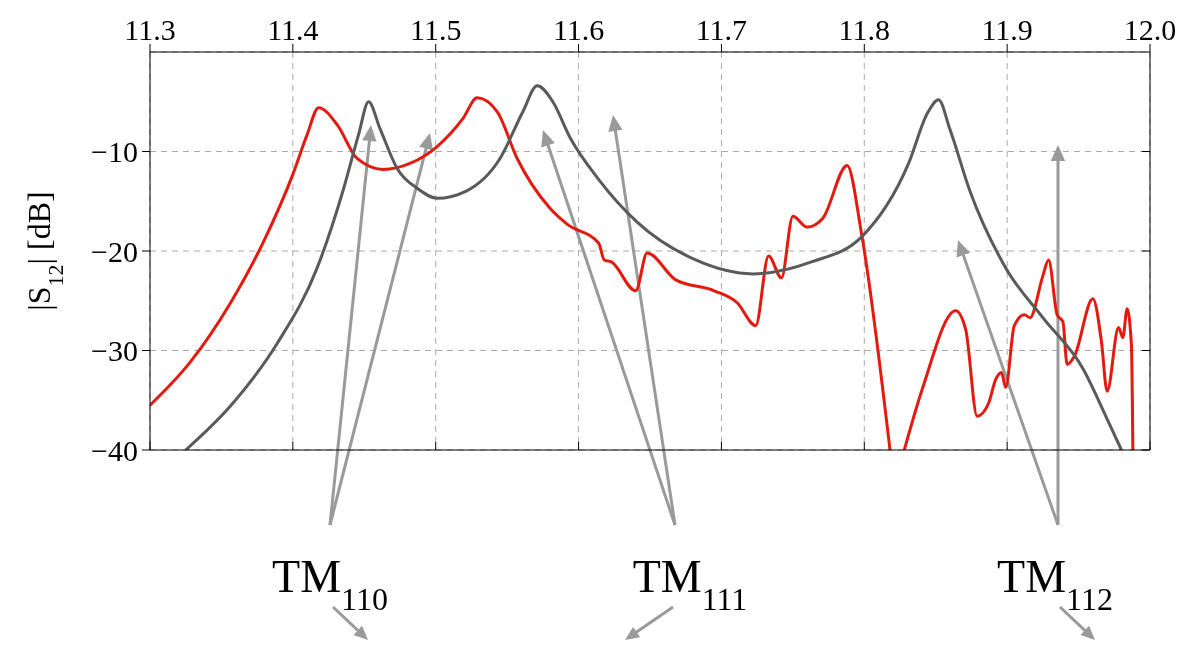 The height and width of the screenshot is (649, 1194). Describe the element at coordinates (864, 29) in the screenshot. I see `x-tick-label: 11.8` at that location.